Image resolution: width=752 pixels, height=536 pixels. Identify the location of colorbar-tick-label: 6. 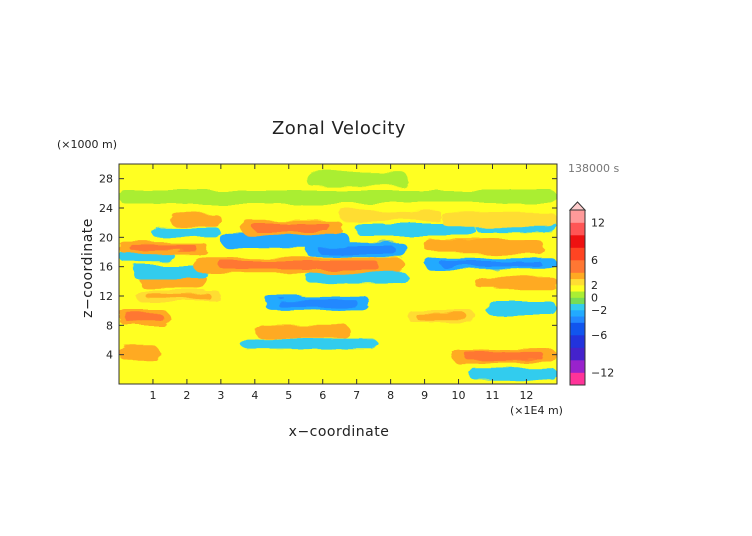
(594, 260).